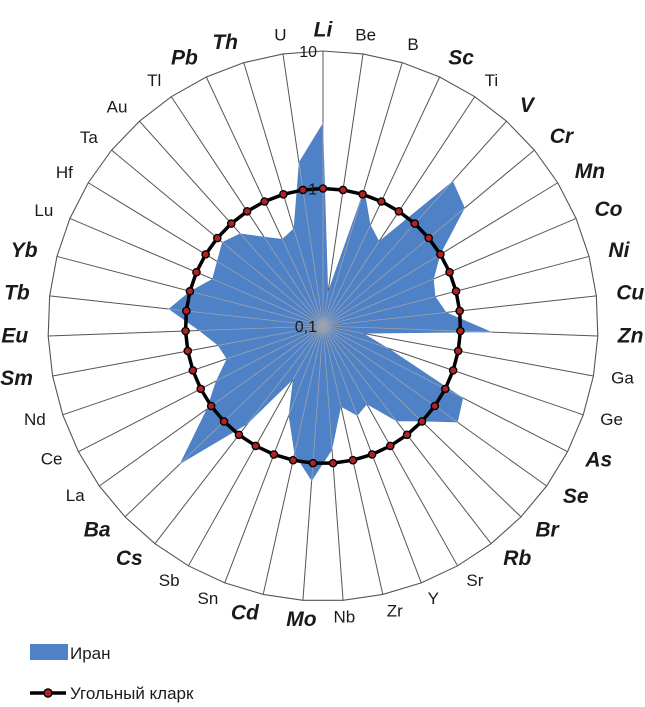 This screenshot has height=707, width=645. Describe the element at coordinates (97, 529) in the screenshot. I see `category-label-ba: Ba` at that location.